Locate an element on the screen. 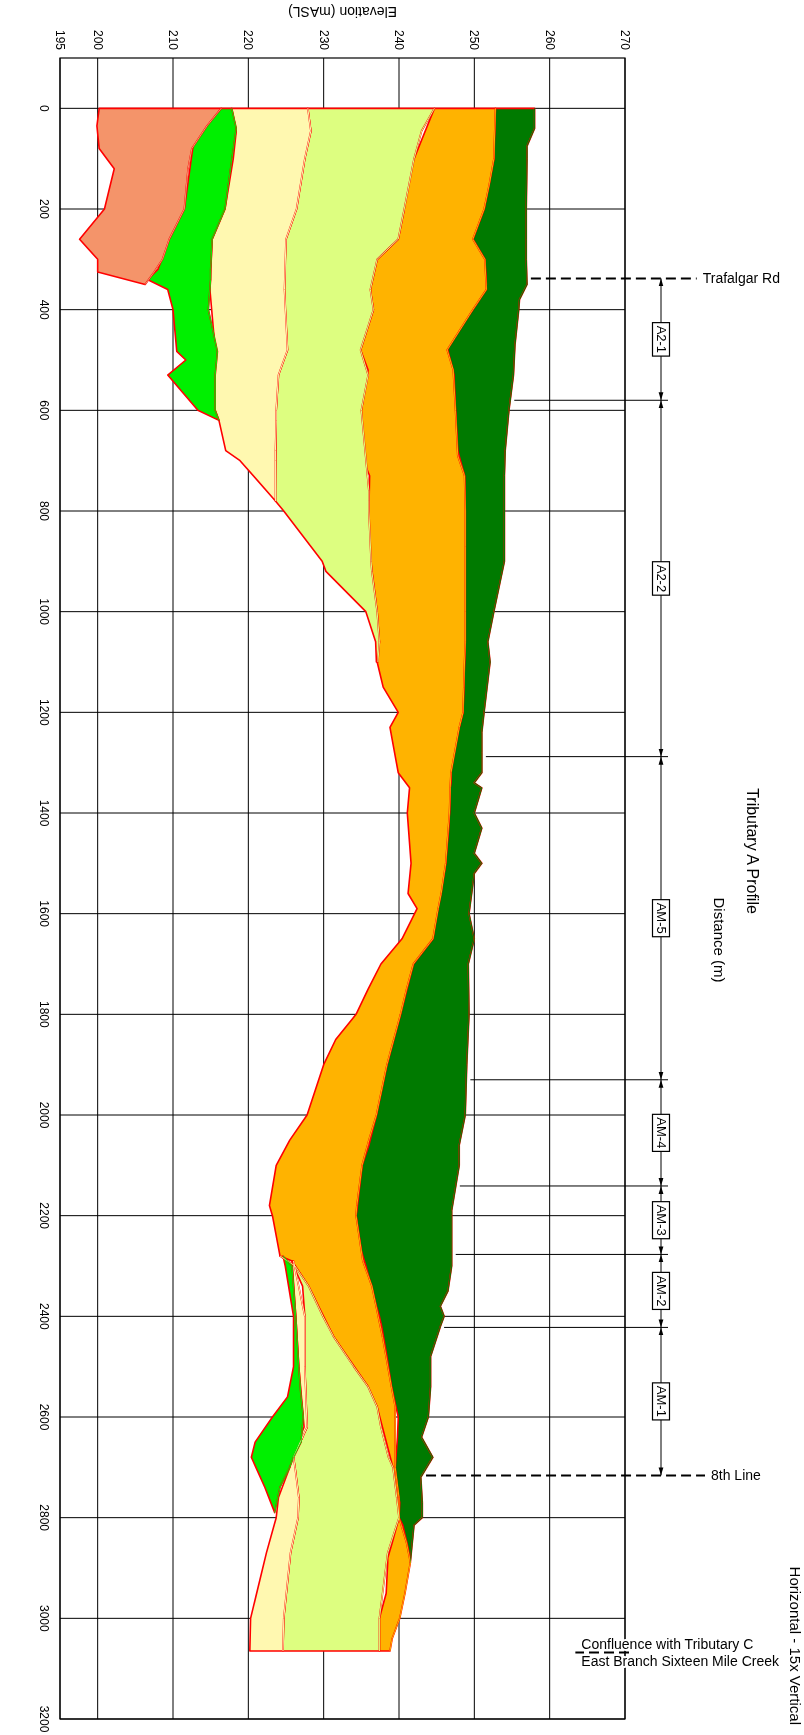  x-tick-label: 260 is located at coordinates (549, 40).